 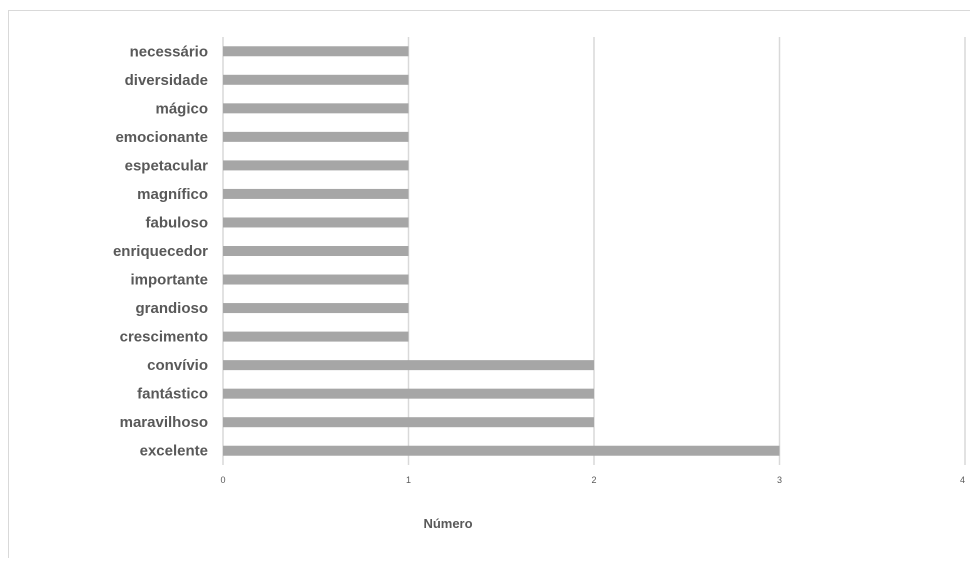 What do you see at coordinates (408, 480) in the screenshot?
I see `x-tick-label-1: 1` at bounding box center [408, 480].